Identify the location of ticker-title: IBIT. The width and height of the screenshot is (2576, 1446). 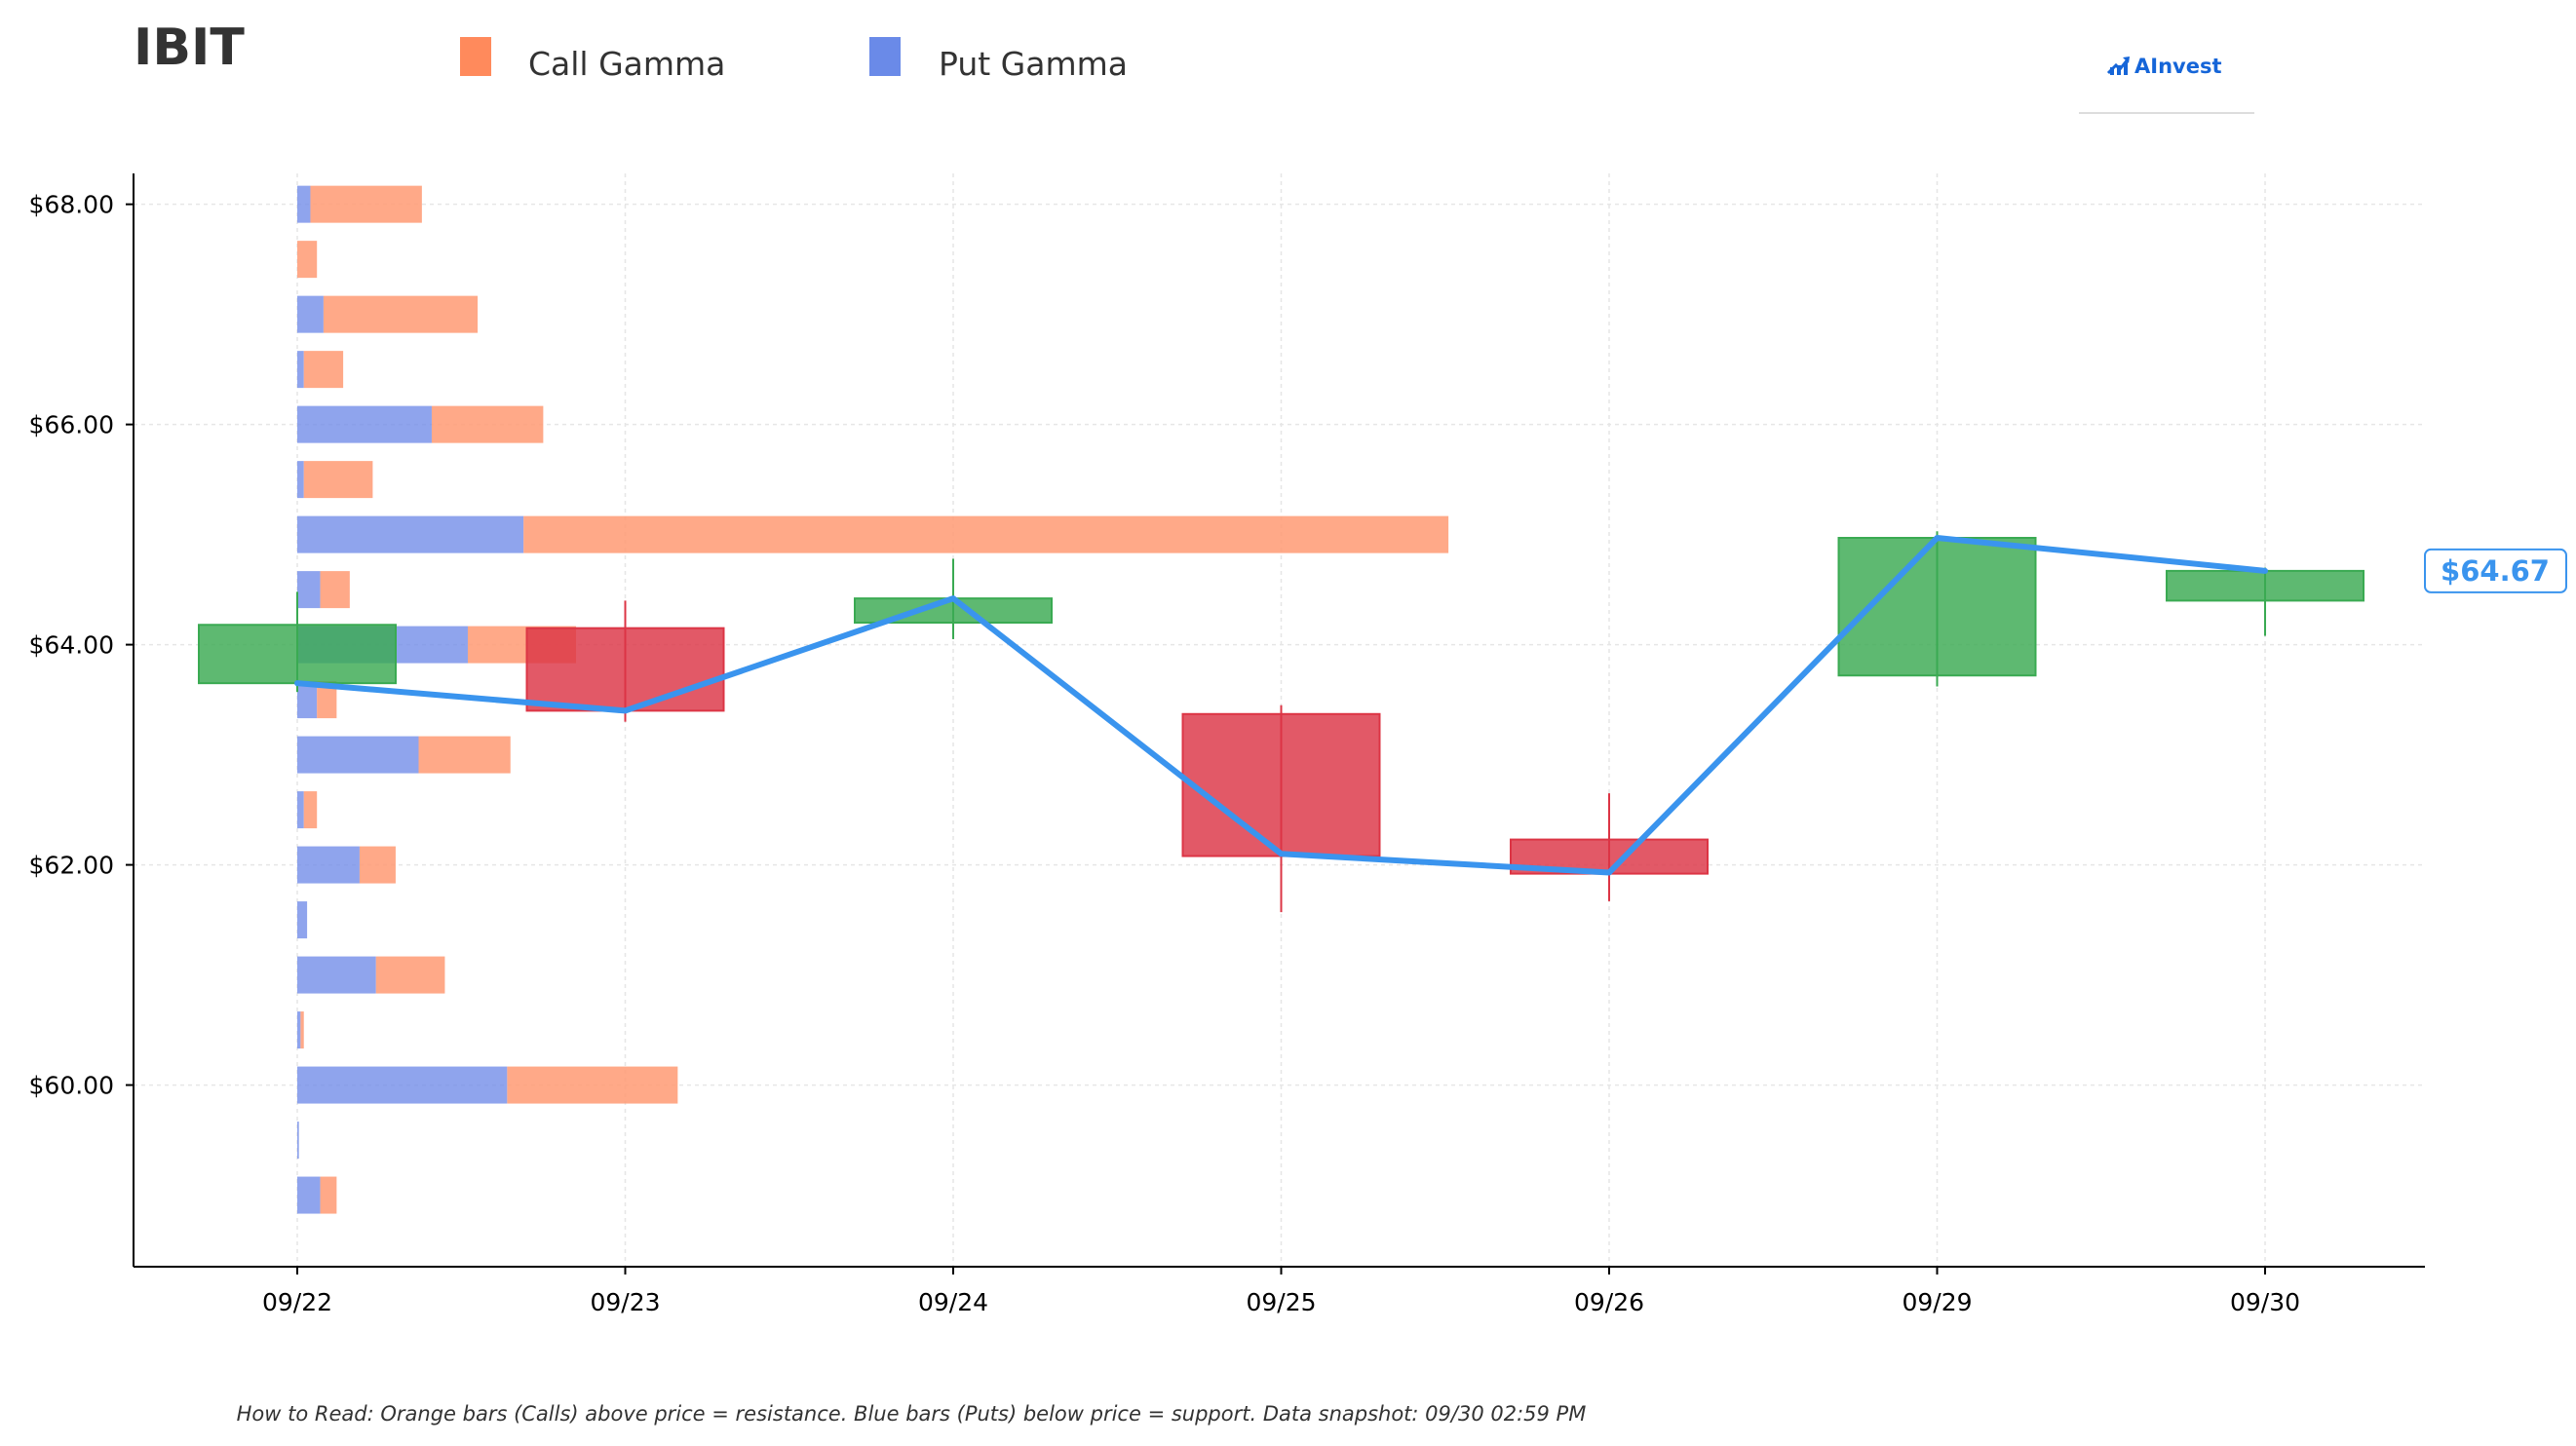
(189, 48).